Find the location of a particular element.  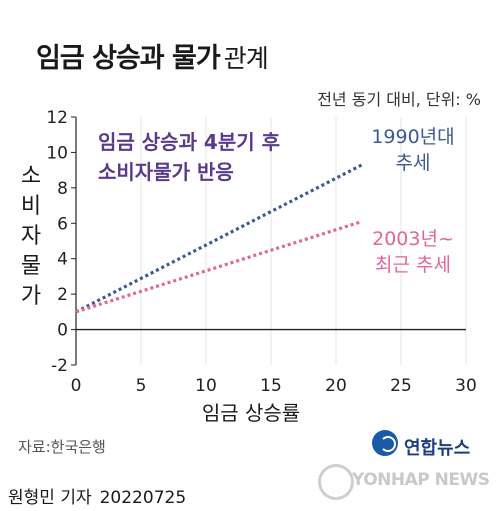

source-note: 자료:한국은행 is located at coordinates (62, 447).